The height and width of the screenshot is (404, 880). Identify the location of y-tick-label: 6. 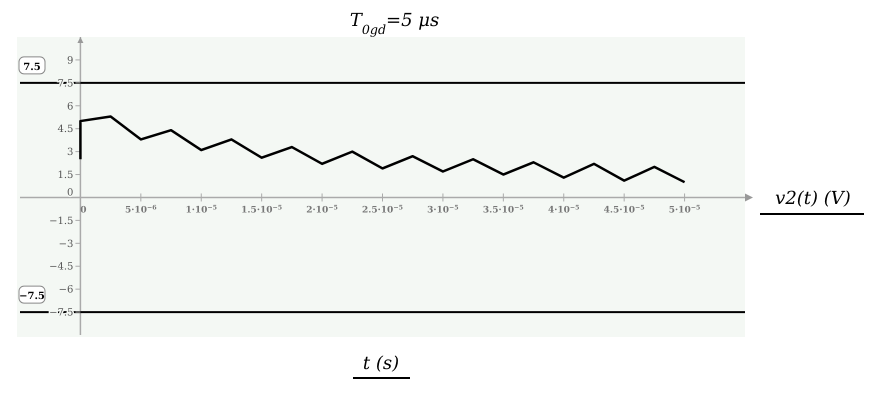
(70, 106).